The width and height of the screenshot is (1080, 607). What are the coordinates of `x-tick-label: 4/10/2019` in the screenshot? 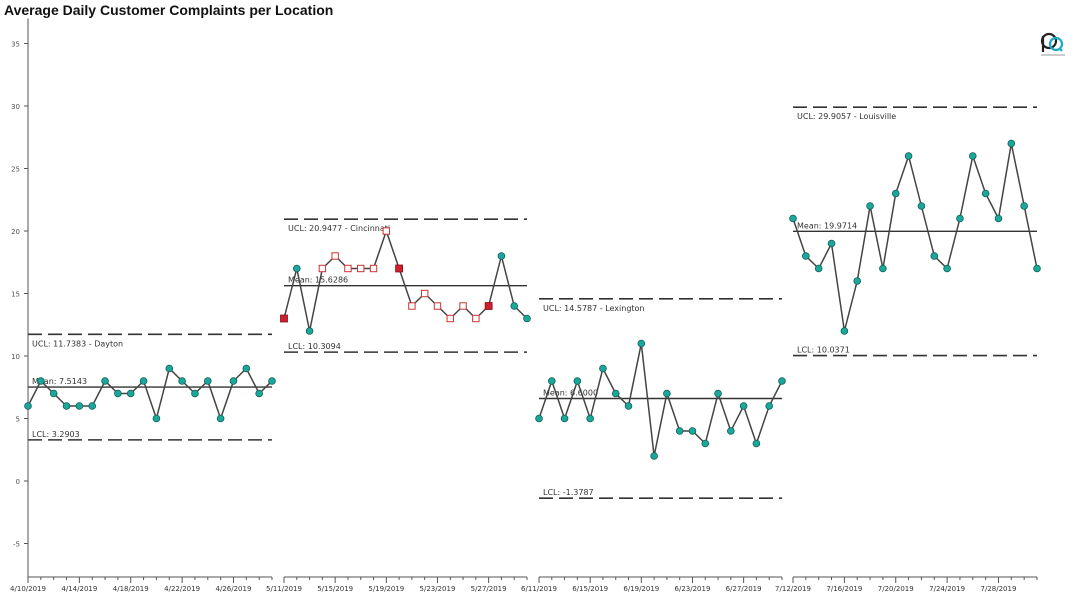 It's located at (28, 589).